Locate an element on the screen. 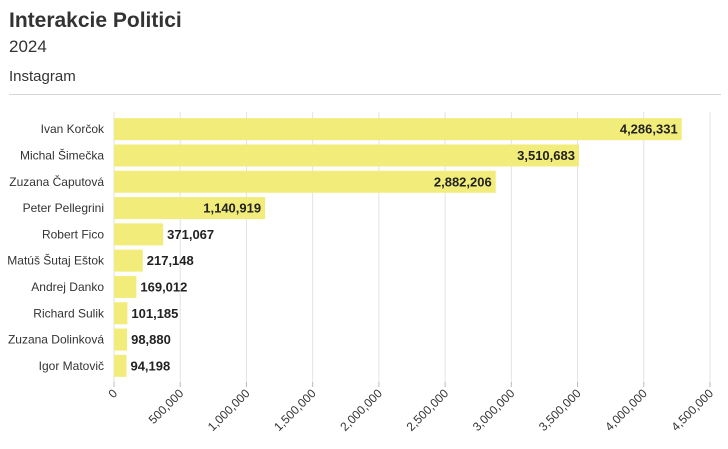 Image resolution: width=728 pixels, height=449 pixels. category-label: Zuzana Dolinková is located at coordinates (56, 340).